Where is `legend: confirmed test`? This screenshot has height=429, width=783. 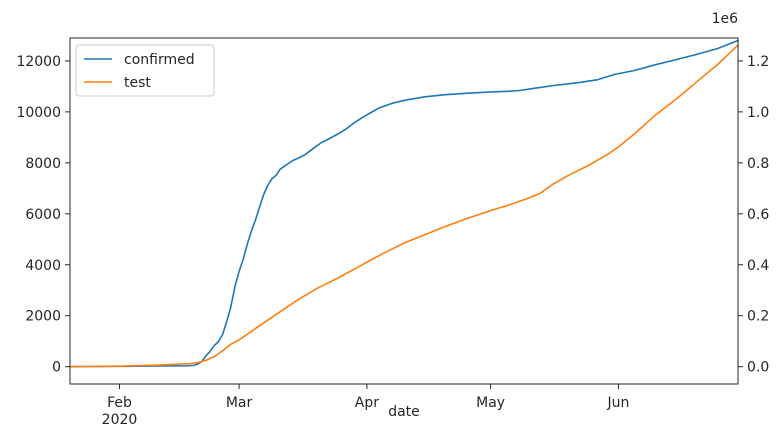 legend: confirmed test is located at coordinates (145, 70).